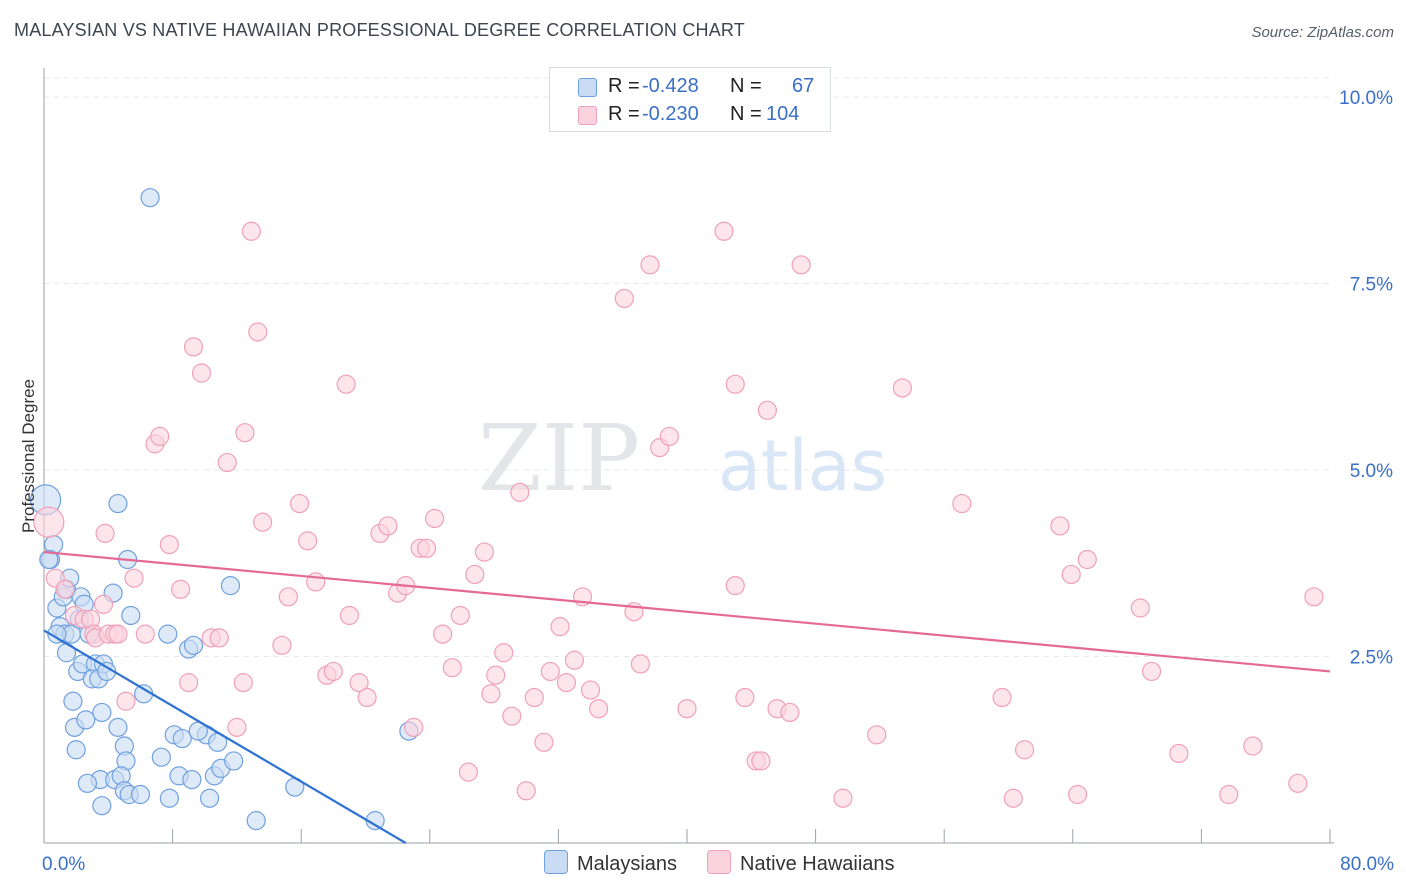 Image resolution: width=1406 pixels, height=892 pixels. I want to click on legend-label-native-hawaiians: Native Hawaiians, so click(817, 864).